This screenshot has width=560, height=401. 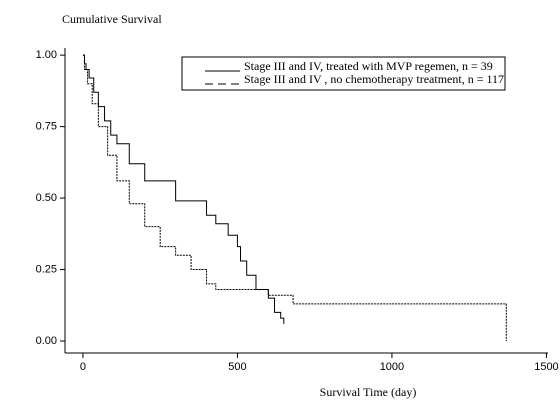 I want to click on x-tick-label: 500, so click(x=237, y=367).